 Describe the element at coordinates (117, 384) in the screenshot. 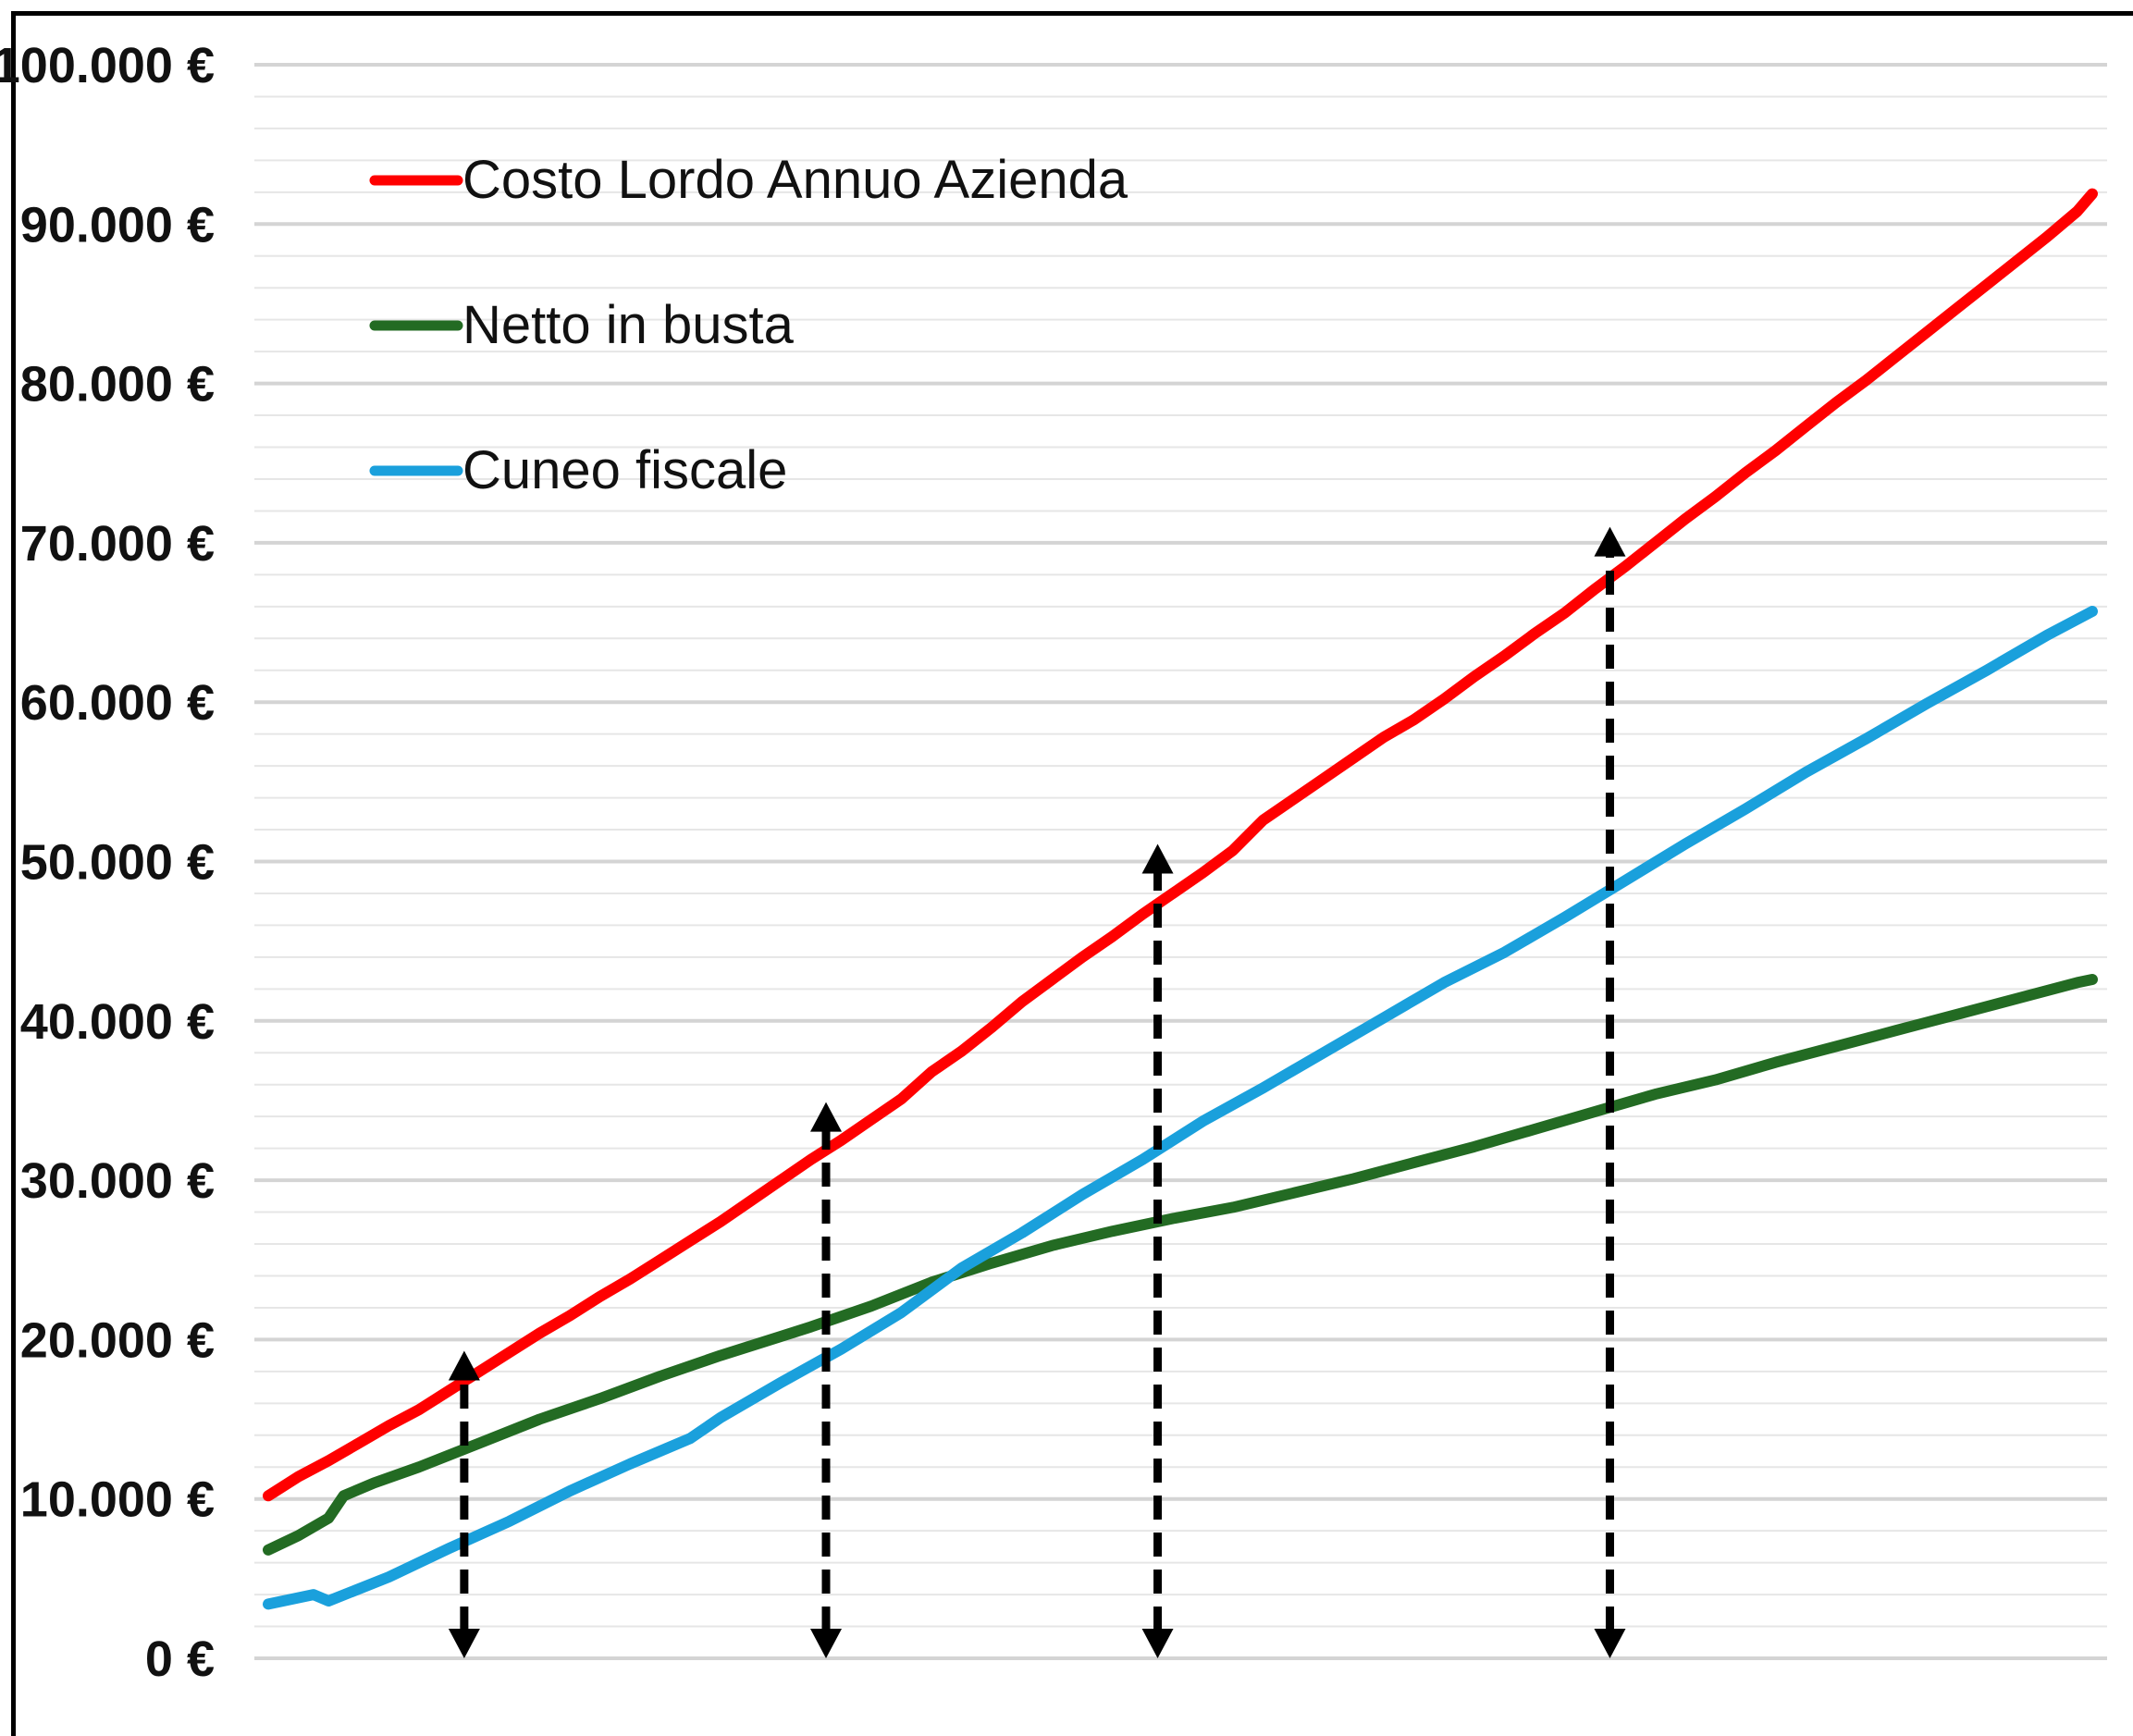

I see `y-tick-label: 80.000 €` at that location.